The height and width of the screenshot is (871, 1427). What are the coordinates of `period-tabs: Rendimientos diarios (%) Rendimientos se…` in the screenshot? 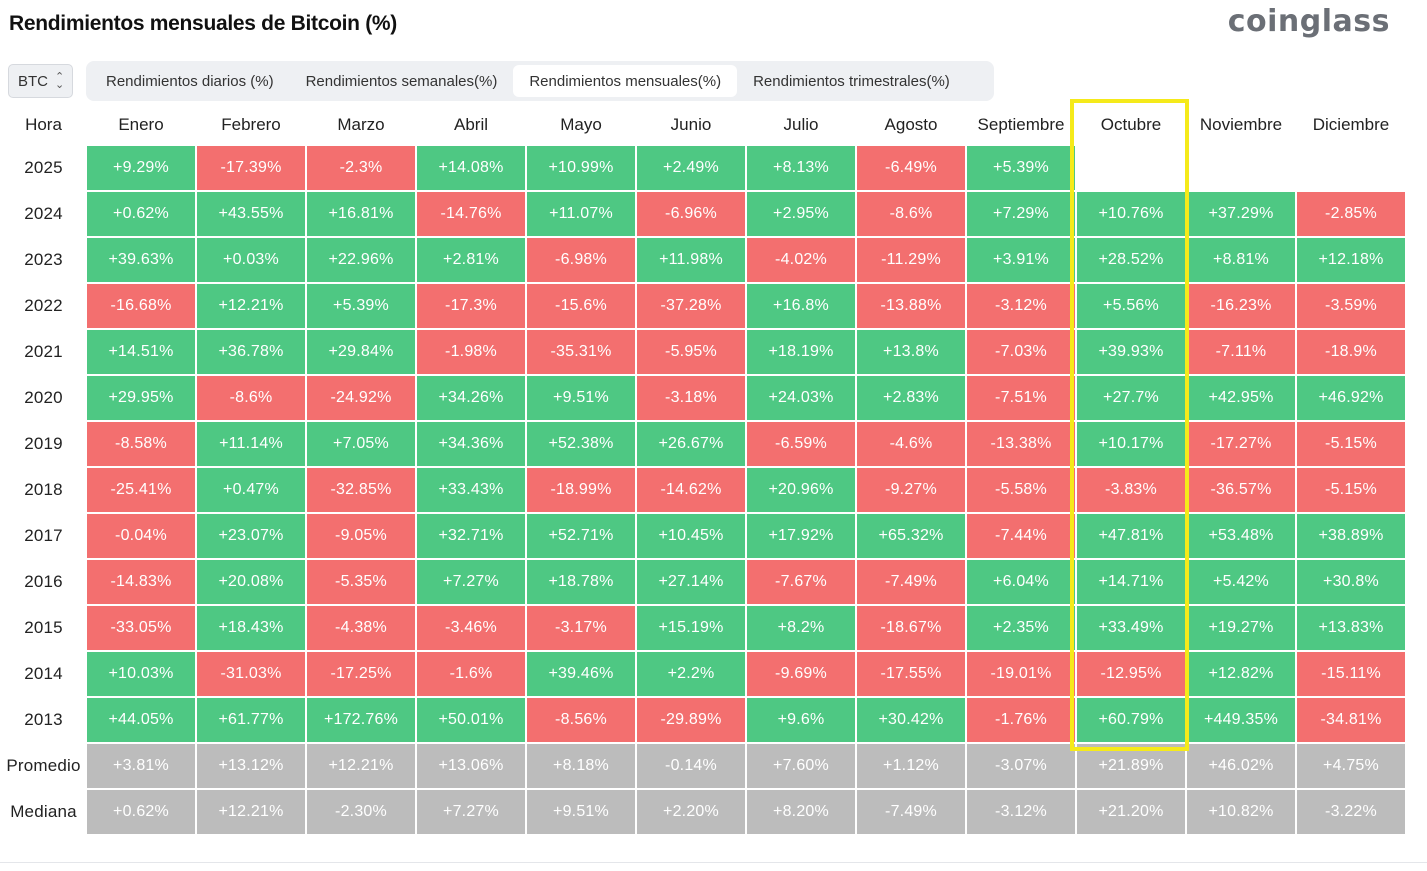 It's located at (540, 81).